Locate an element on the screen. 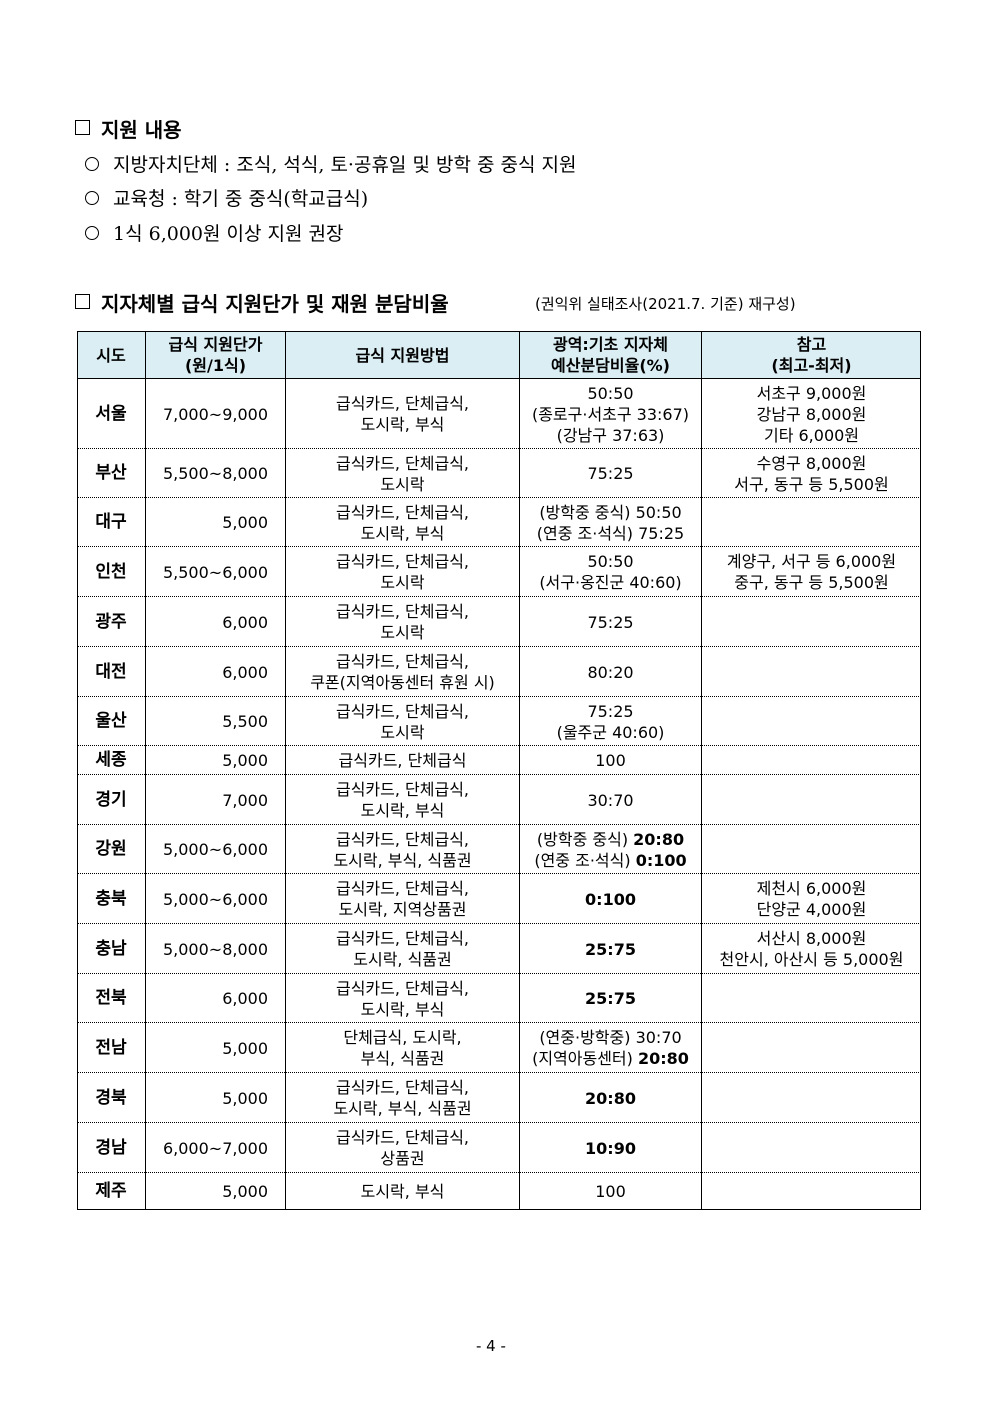 Image resolution: width=992 pixels, height=1403 pixels. cell-line: 80:20 is located at coordinates (610, 672).